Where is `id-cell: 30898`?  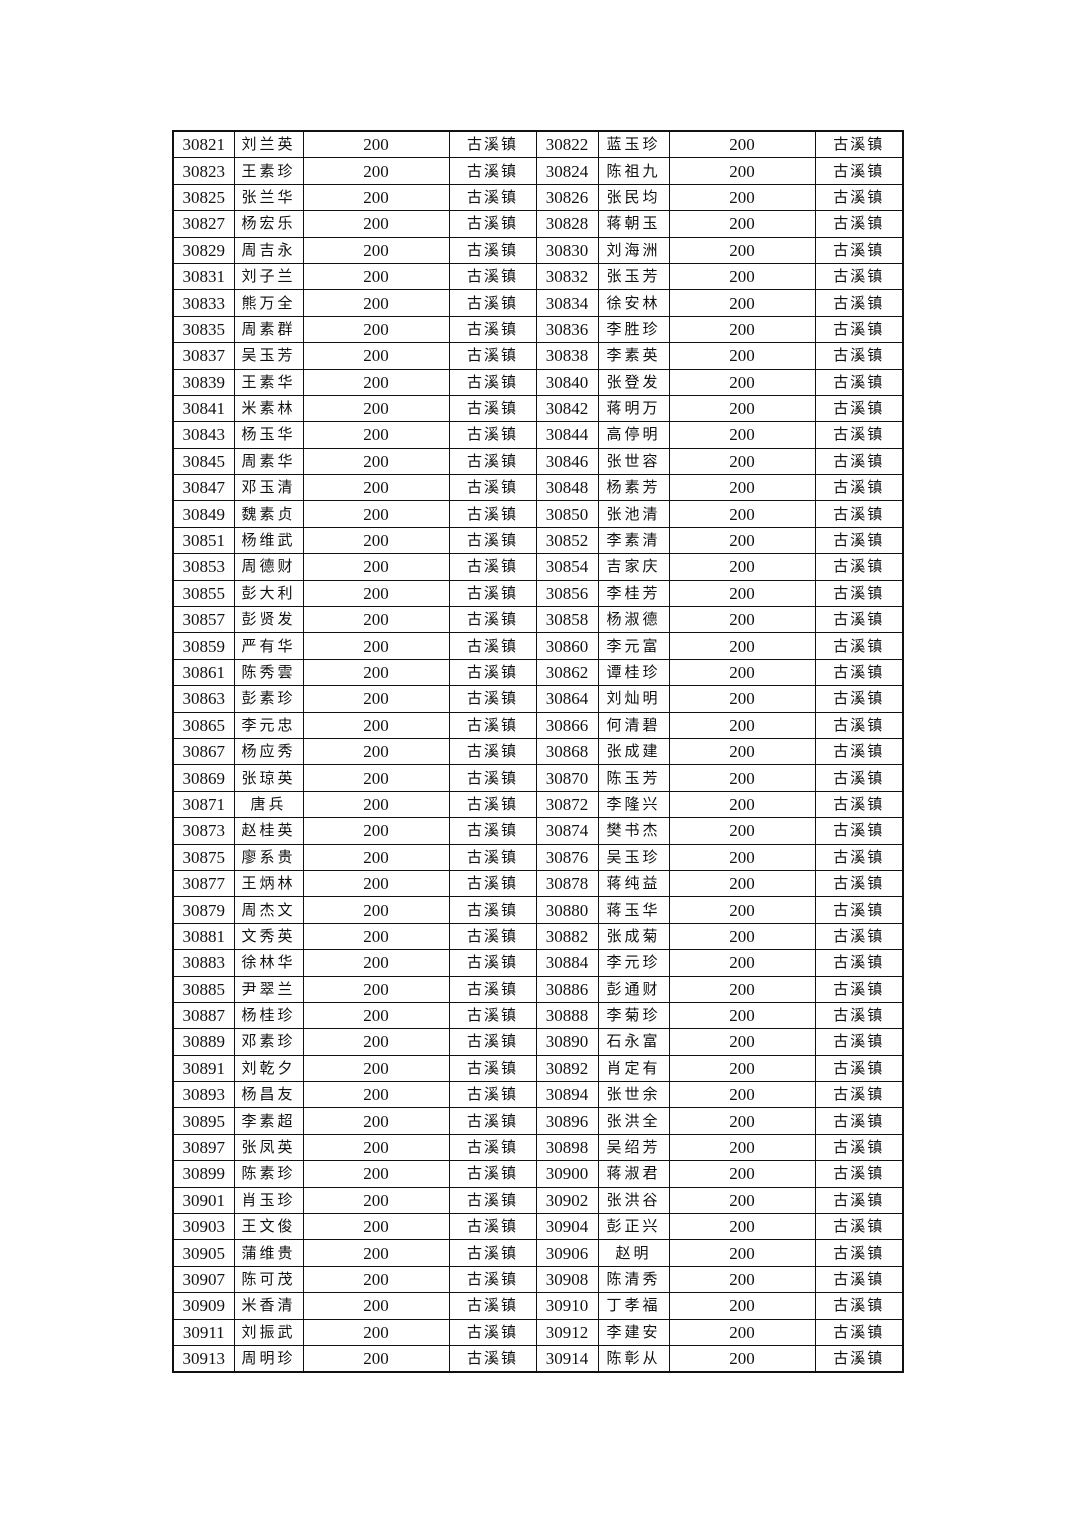
id-cell: 30898 is located at coordinates (567, 1147).